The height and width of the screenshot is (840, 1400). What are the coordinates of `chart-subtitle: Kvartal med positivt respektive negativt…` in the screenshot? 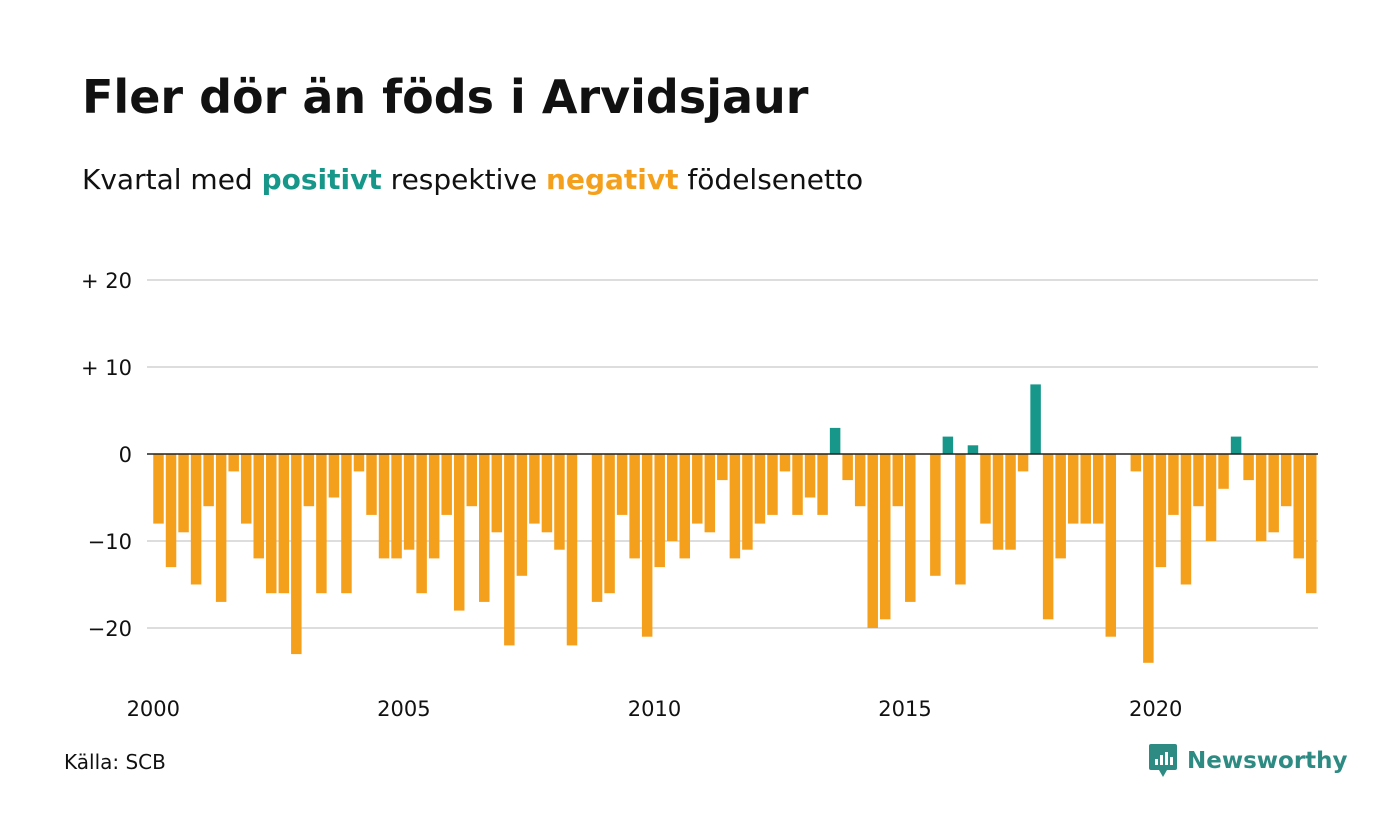 It's located at (472, 179).